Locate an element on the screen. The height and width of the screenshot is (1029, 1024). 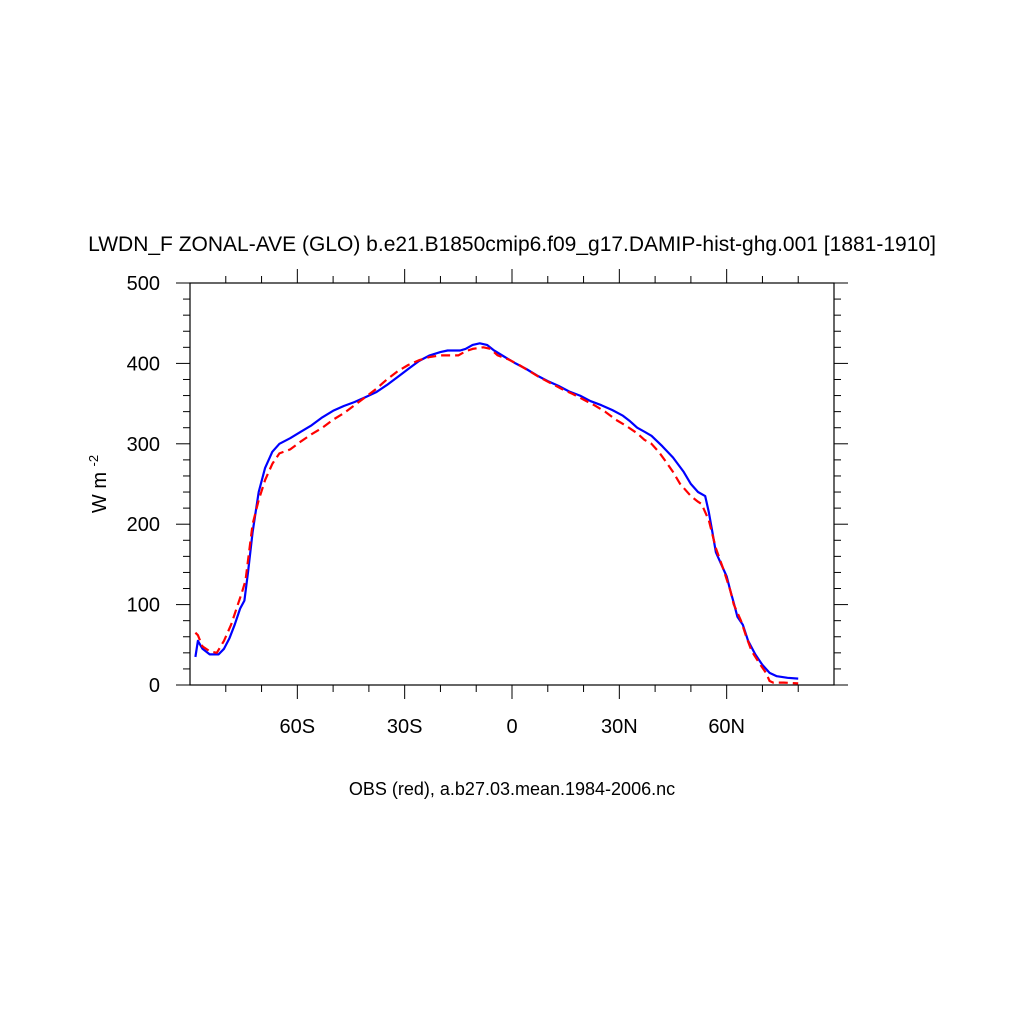
y-tick-label: 500 is located at coordinates (143, 284).